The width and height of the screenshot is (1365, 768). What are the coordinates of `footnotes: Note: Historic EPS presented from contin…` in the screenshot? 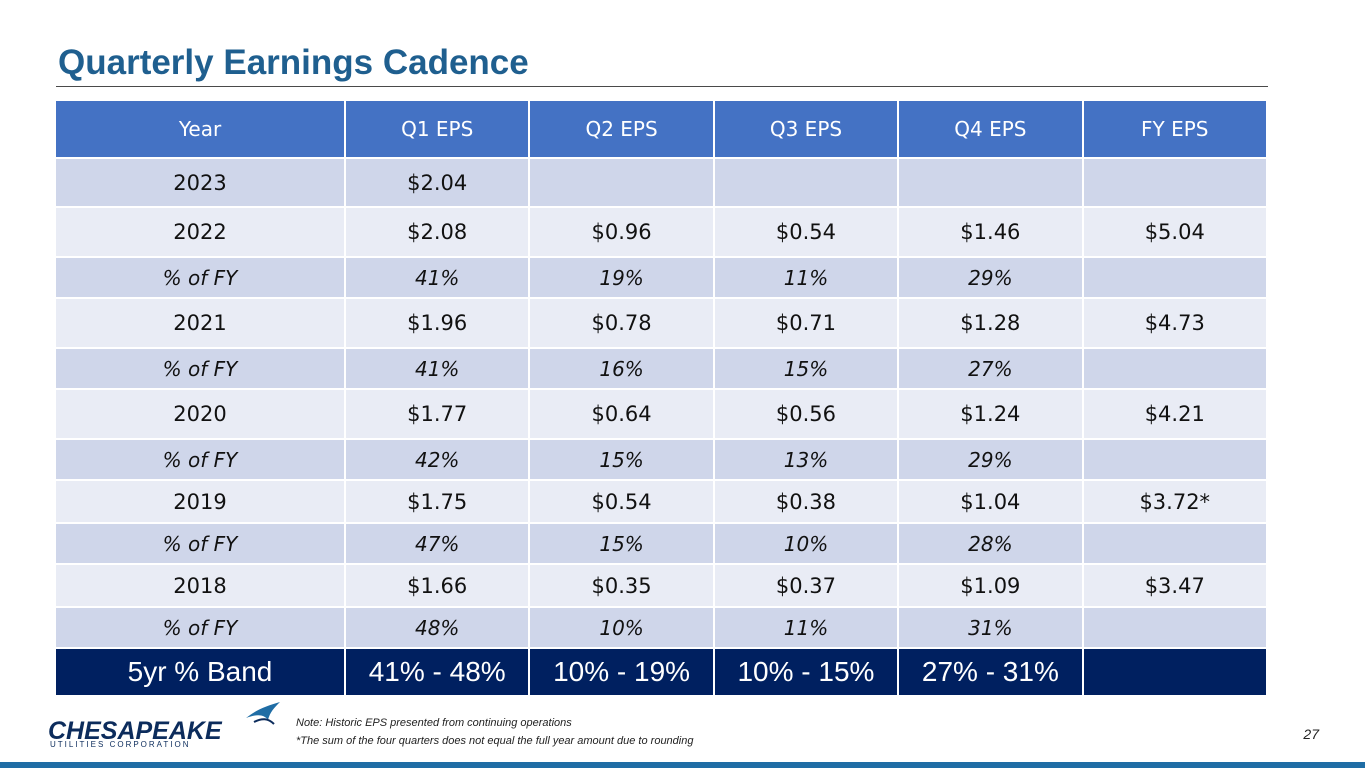 It's located at (494, 732).